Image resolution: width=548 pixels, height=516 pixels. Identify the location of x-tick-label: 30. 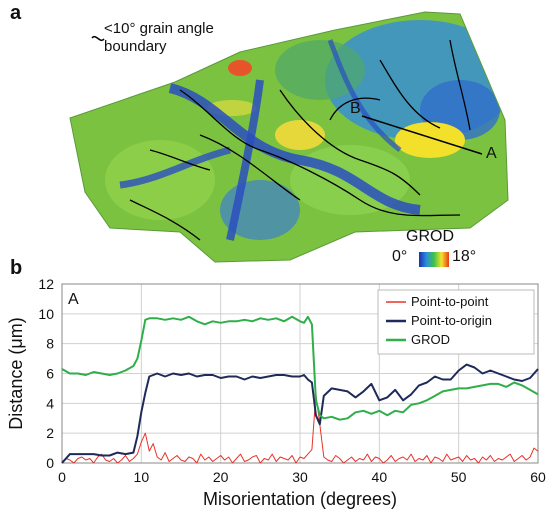
(300, 477).